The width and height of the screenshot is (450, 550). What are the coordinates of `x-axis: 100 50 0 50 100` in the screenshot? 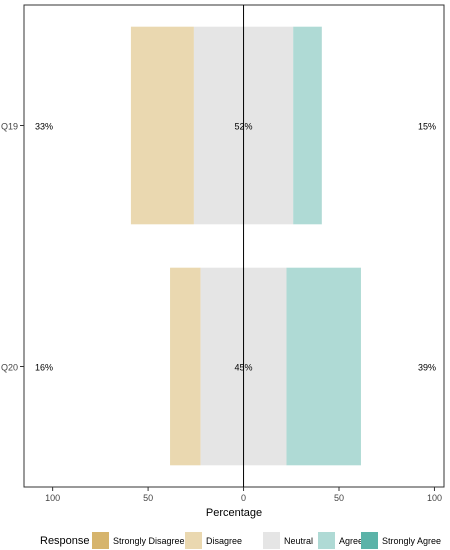 It's located at (243, 495).